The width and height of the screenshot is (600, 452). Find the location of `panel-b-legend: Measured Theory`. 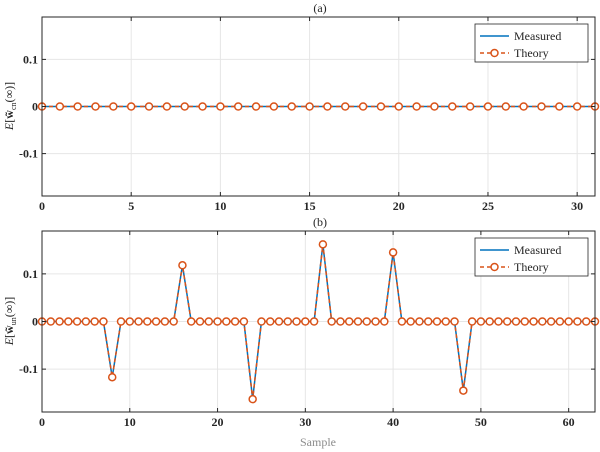

panel-b-legend: Measured Theory is located at coordinates (531, 257).